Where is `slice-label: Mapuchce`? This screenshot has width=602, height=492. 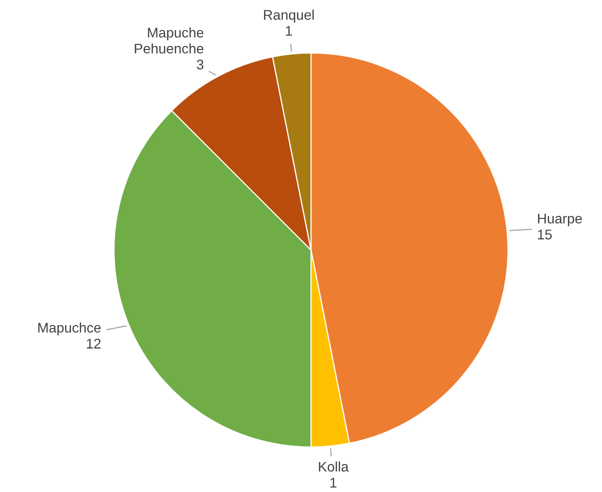
slice-label: Mapuchce is located at coordinates (69, 329).